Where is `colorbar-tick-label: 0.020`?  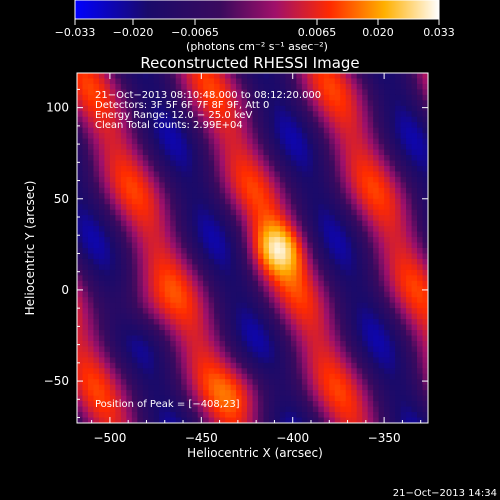
colorbar-tick-label: 0.020 is located at coordinates (378, 32).